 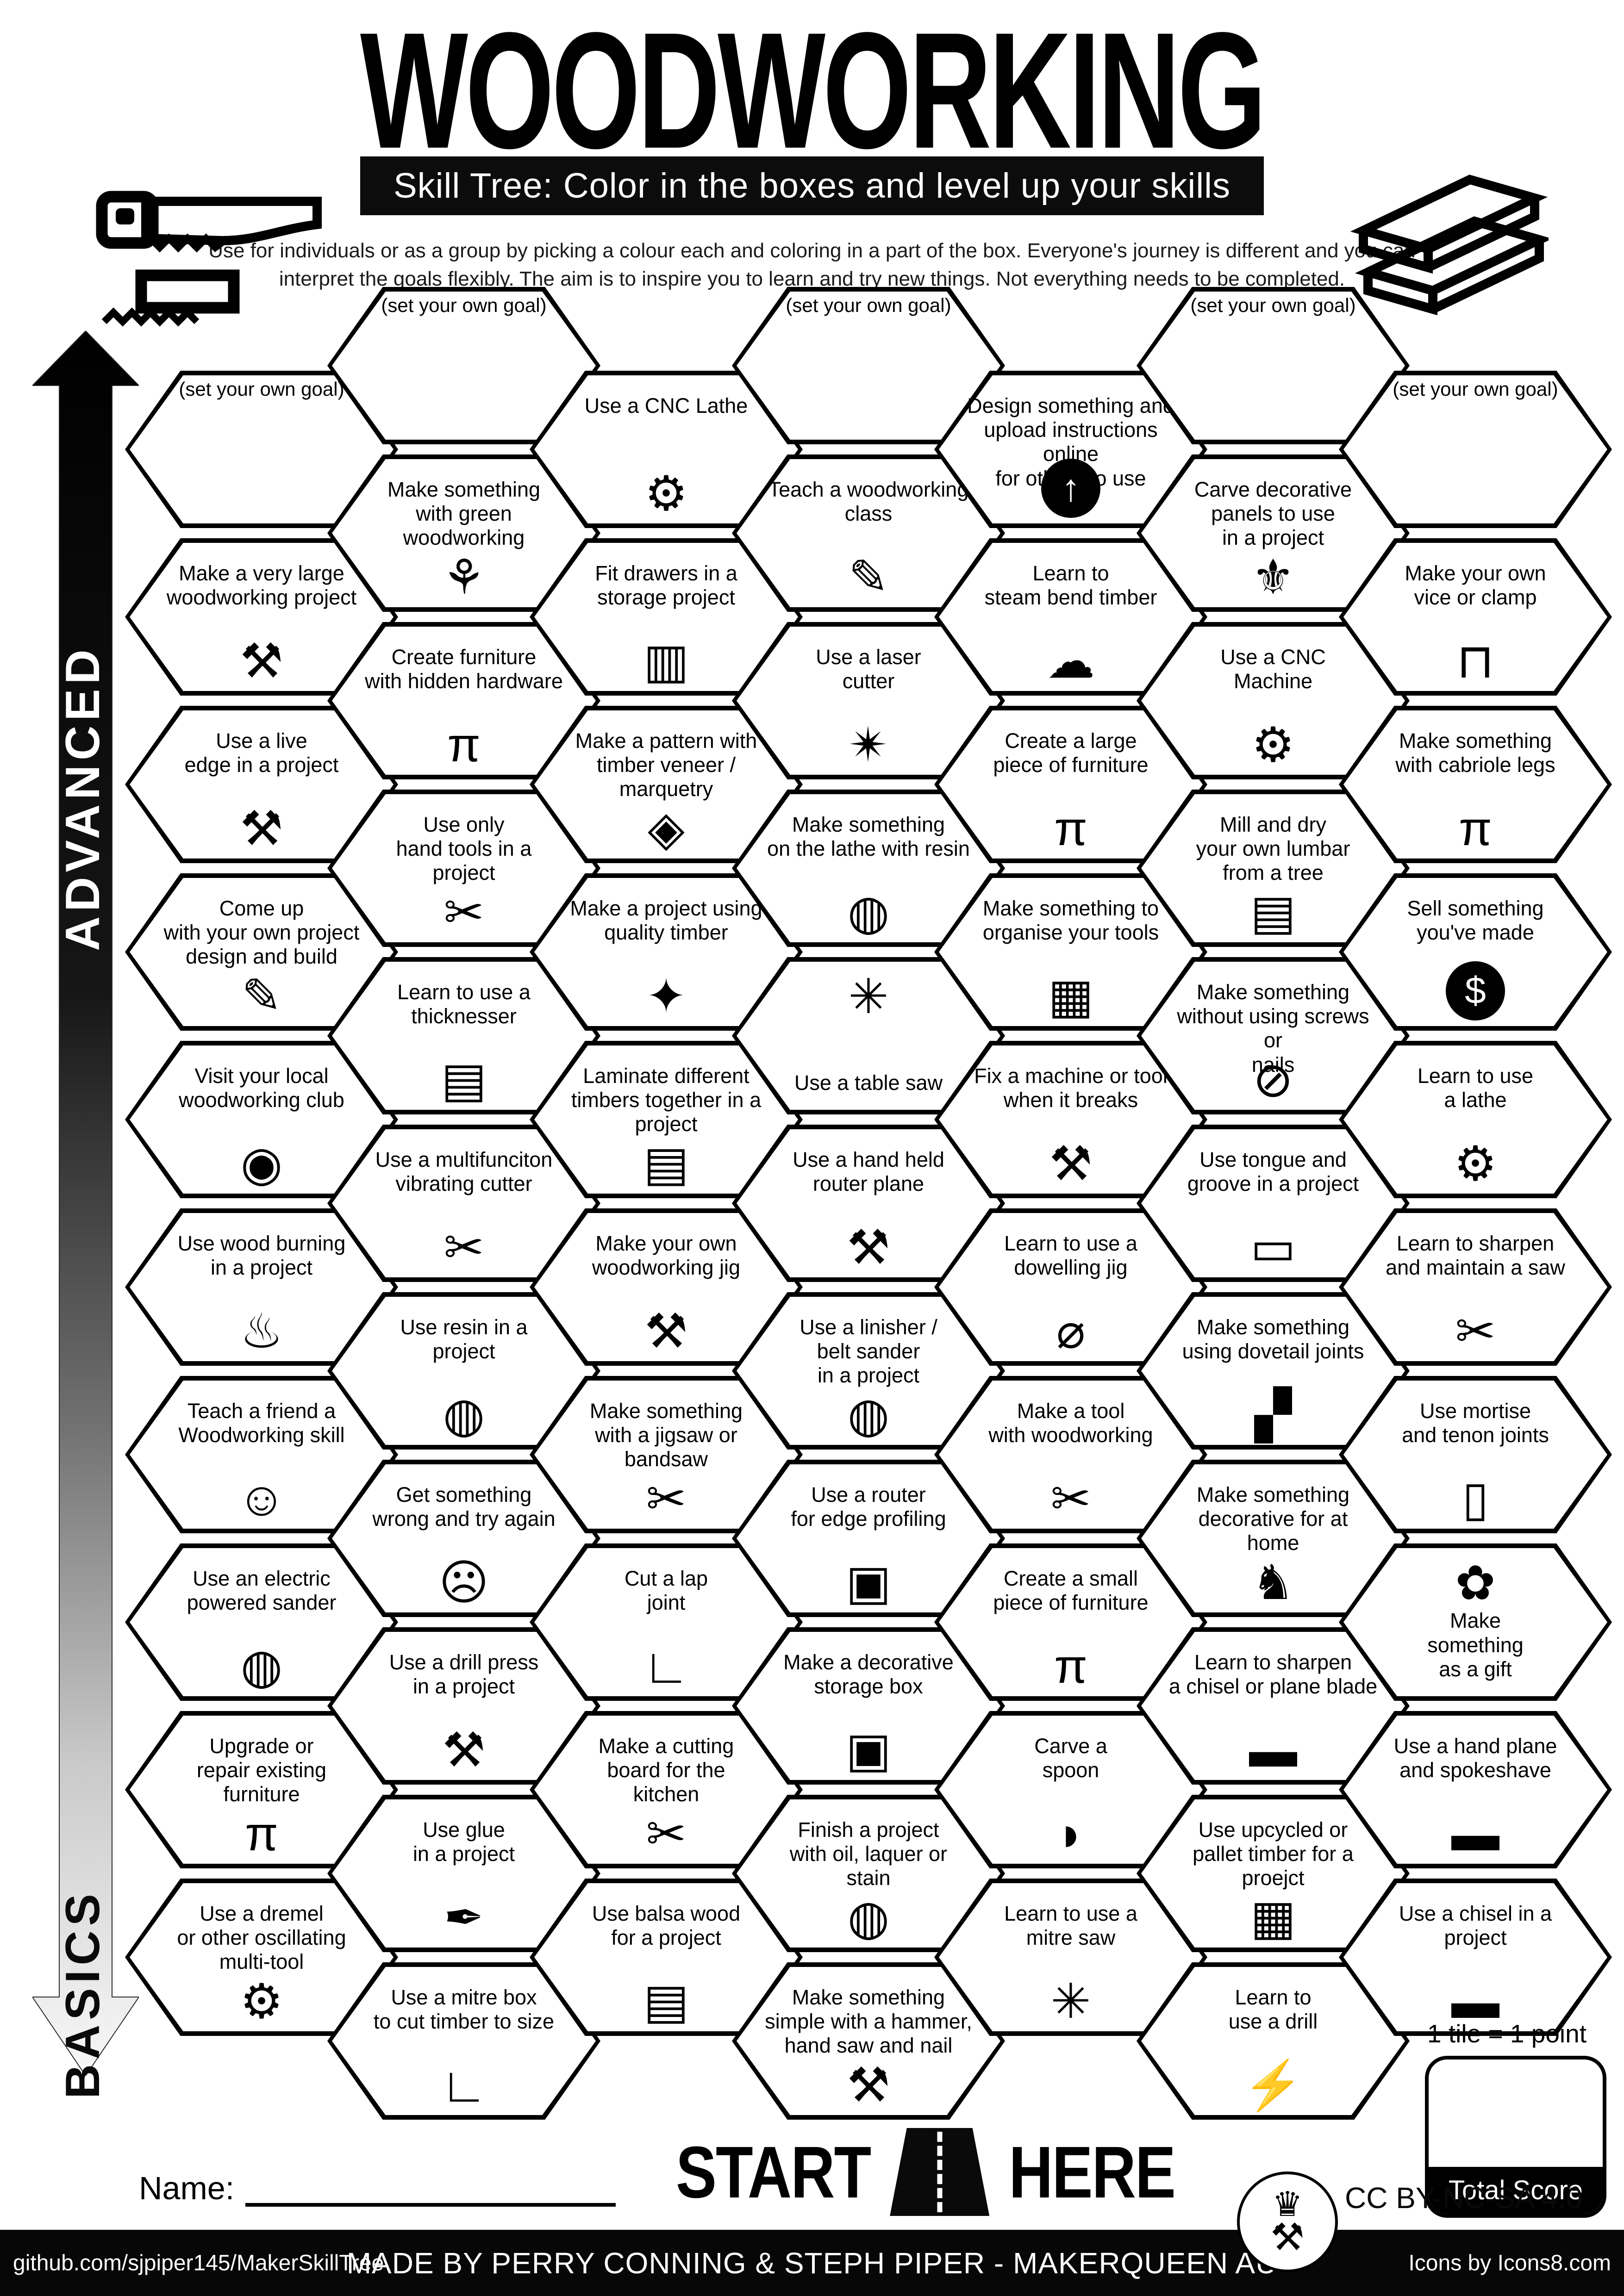 I want to click on hex-use-a-chisel-in-a-project: Use a chisel in a project ▬, so click(x=1475, y=1957).